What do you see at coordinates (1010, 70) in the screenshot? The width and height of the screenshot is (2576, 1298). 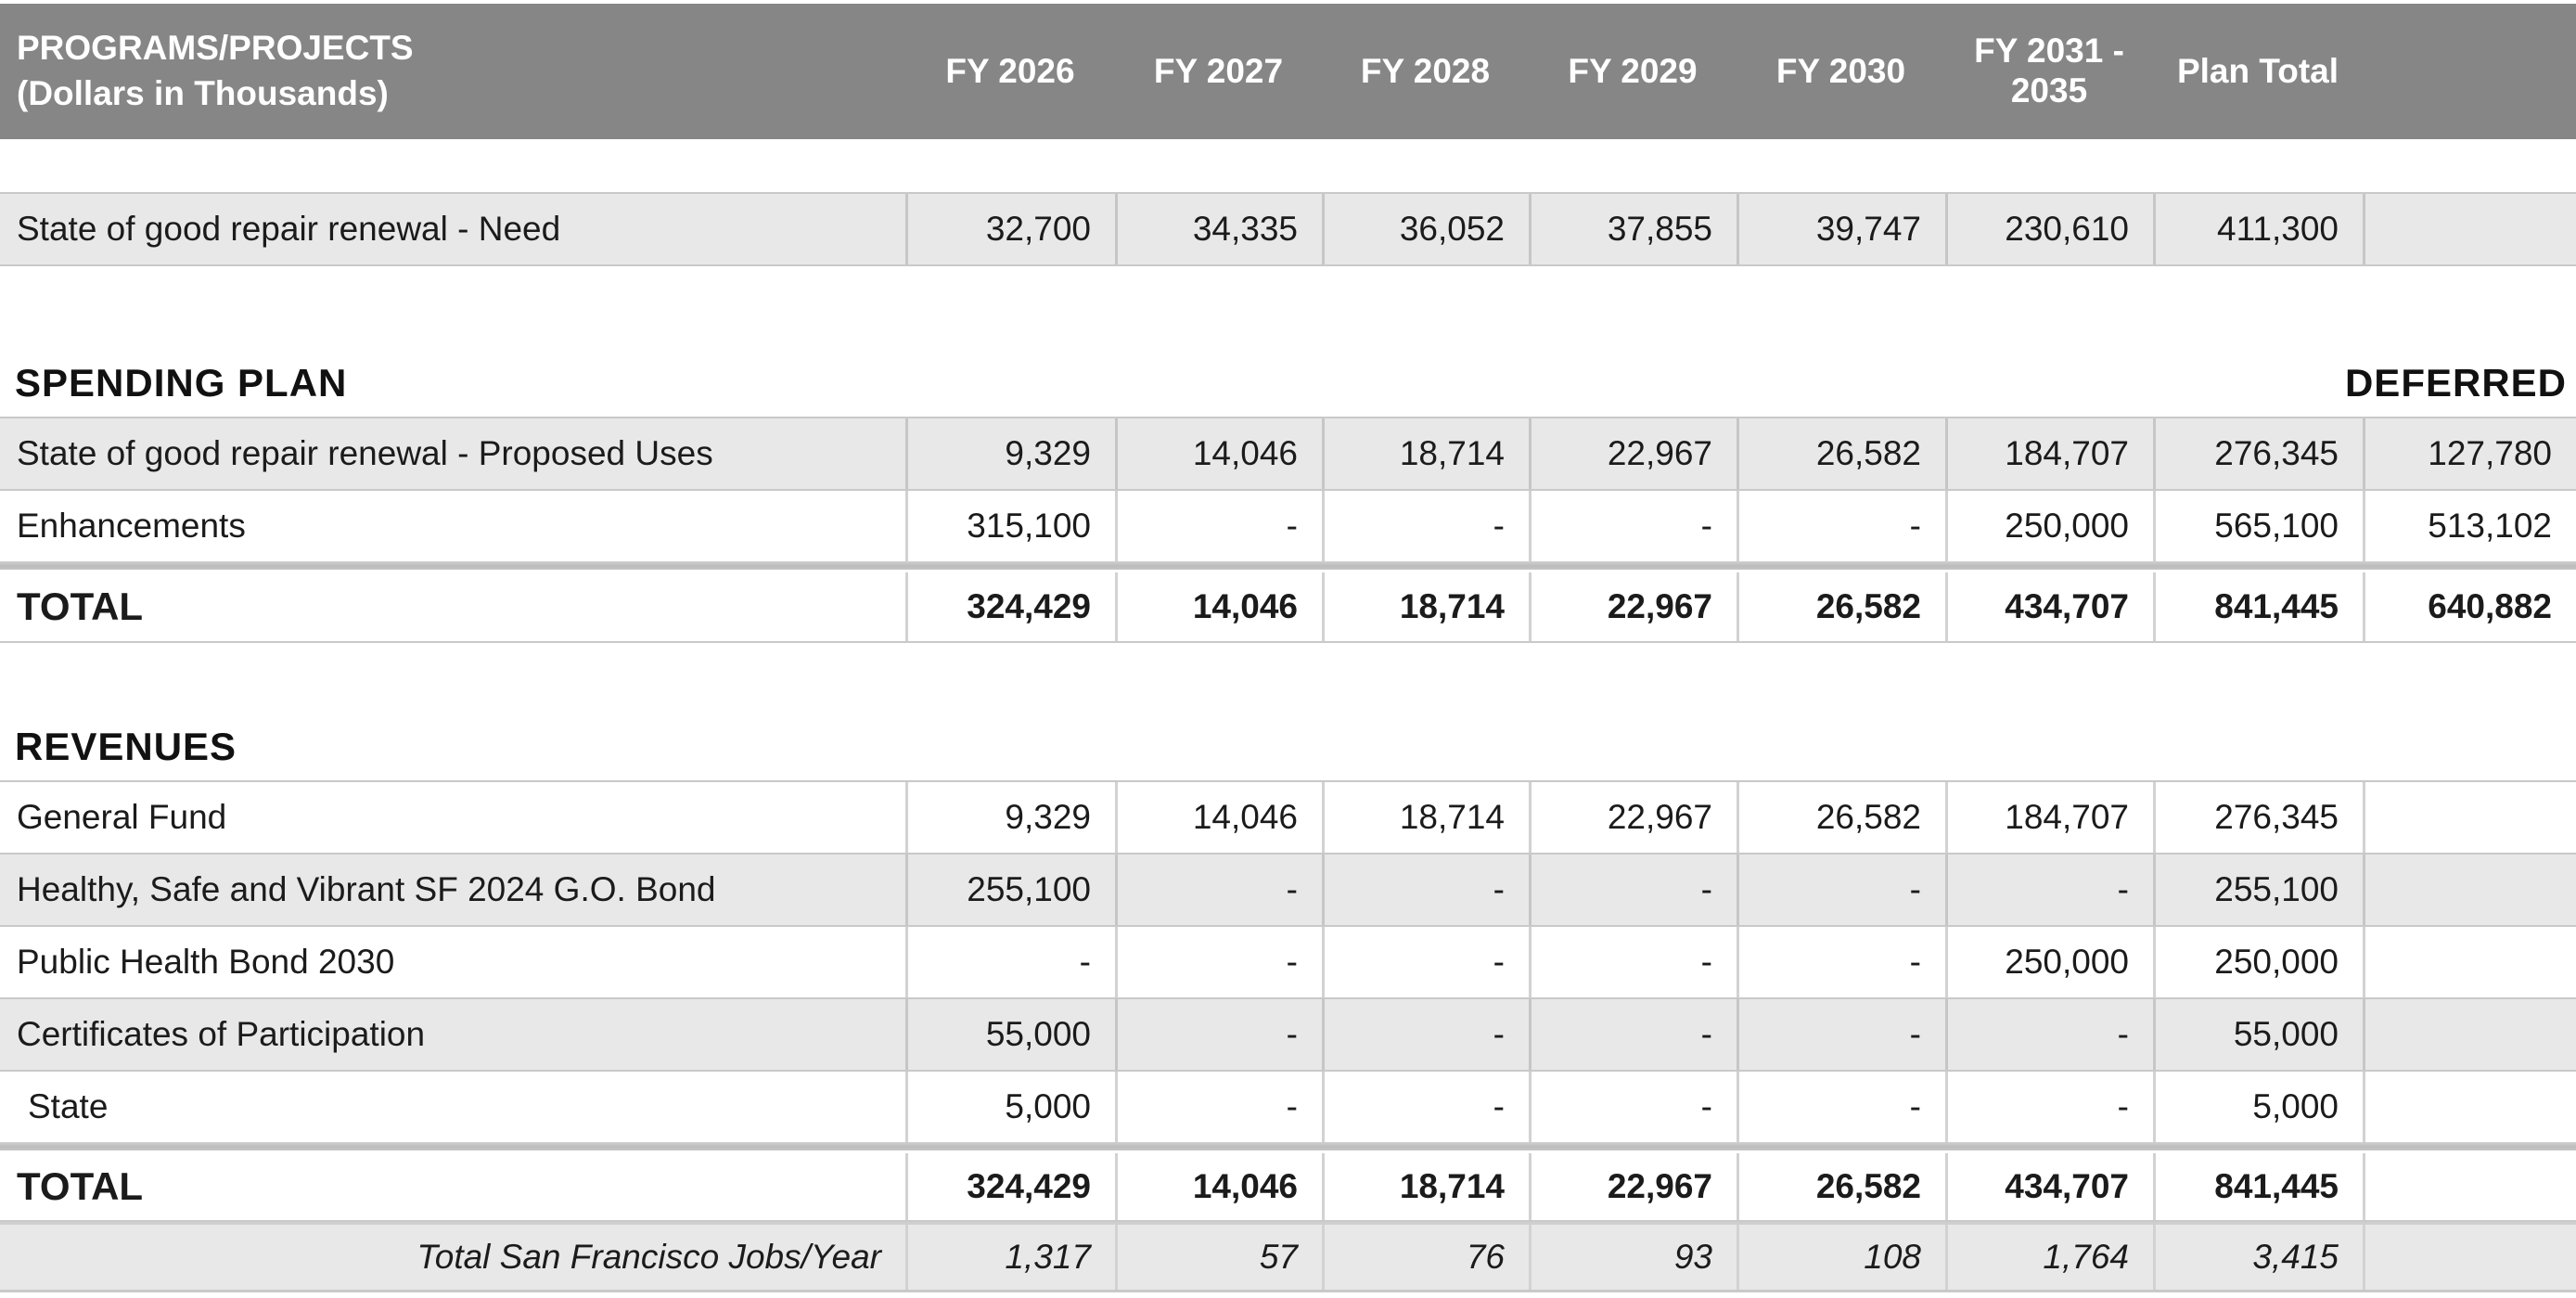 I see `column-header: FY 2026` at bounding box center [1010, 70].